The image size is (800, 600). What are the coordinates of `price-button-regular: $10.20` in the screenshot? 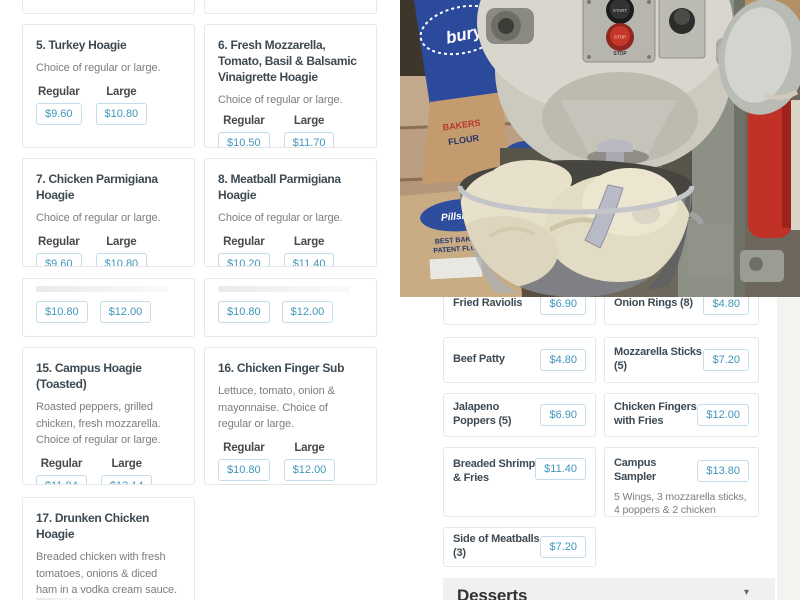 It's located at (244, 259).